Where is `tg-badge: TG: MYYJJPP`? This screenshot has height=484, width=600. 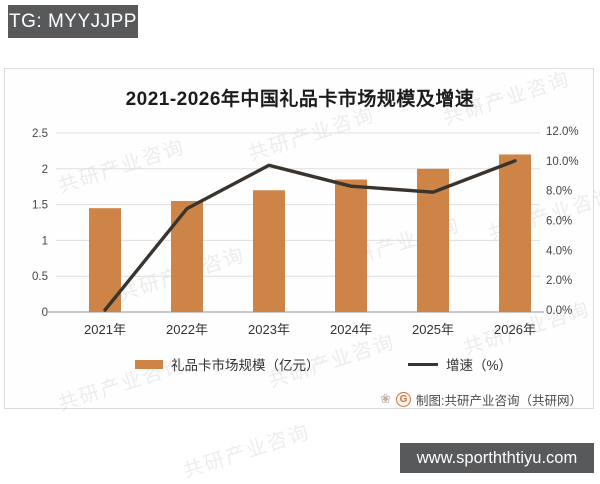
tg-badge: TG: MYYJJPP is located at coordinates (73, 21).